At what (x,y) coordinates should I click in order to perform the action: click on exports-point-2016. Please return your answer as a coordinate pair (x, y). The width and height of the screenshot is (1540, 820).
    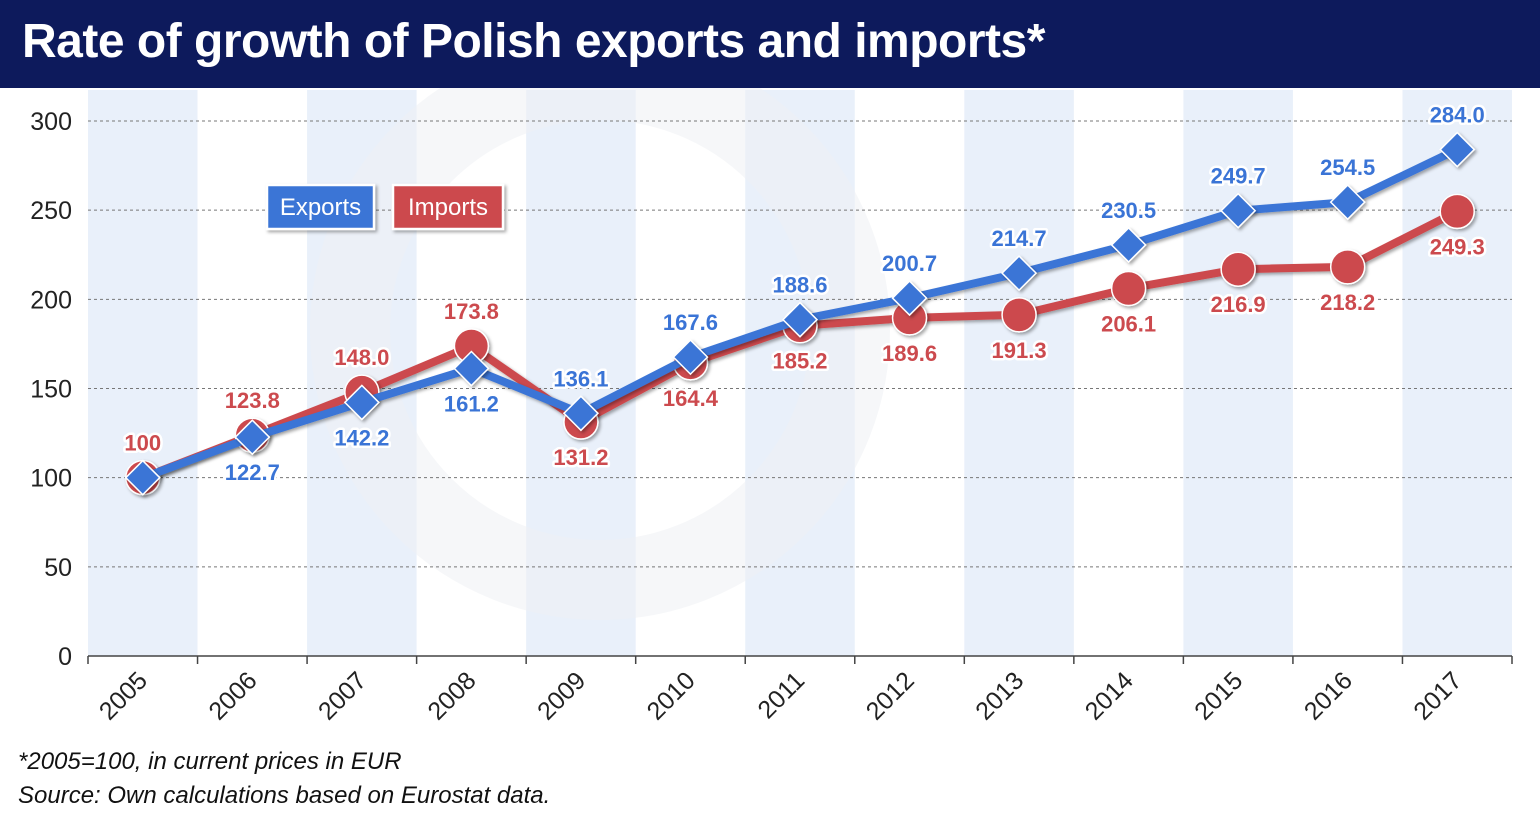
    Looking at the image, I should click on (1347, 202).